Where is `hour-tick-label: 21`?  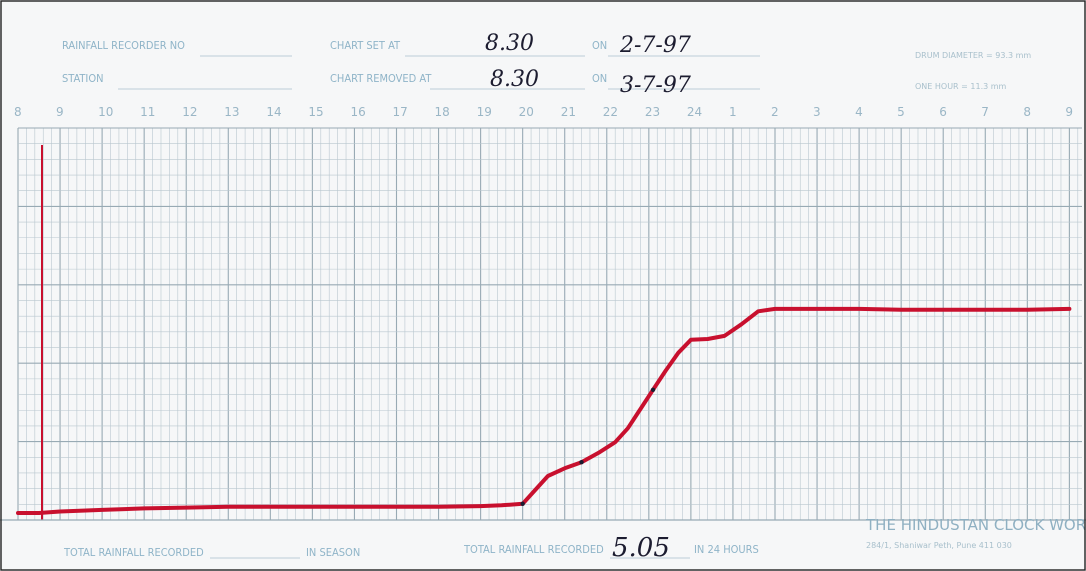
hour-tick-label: 21 is located at coordinates (568, 112).